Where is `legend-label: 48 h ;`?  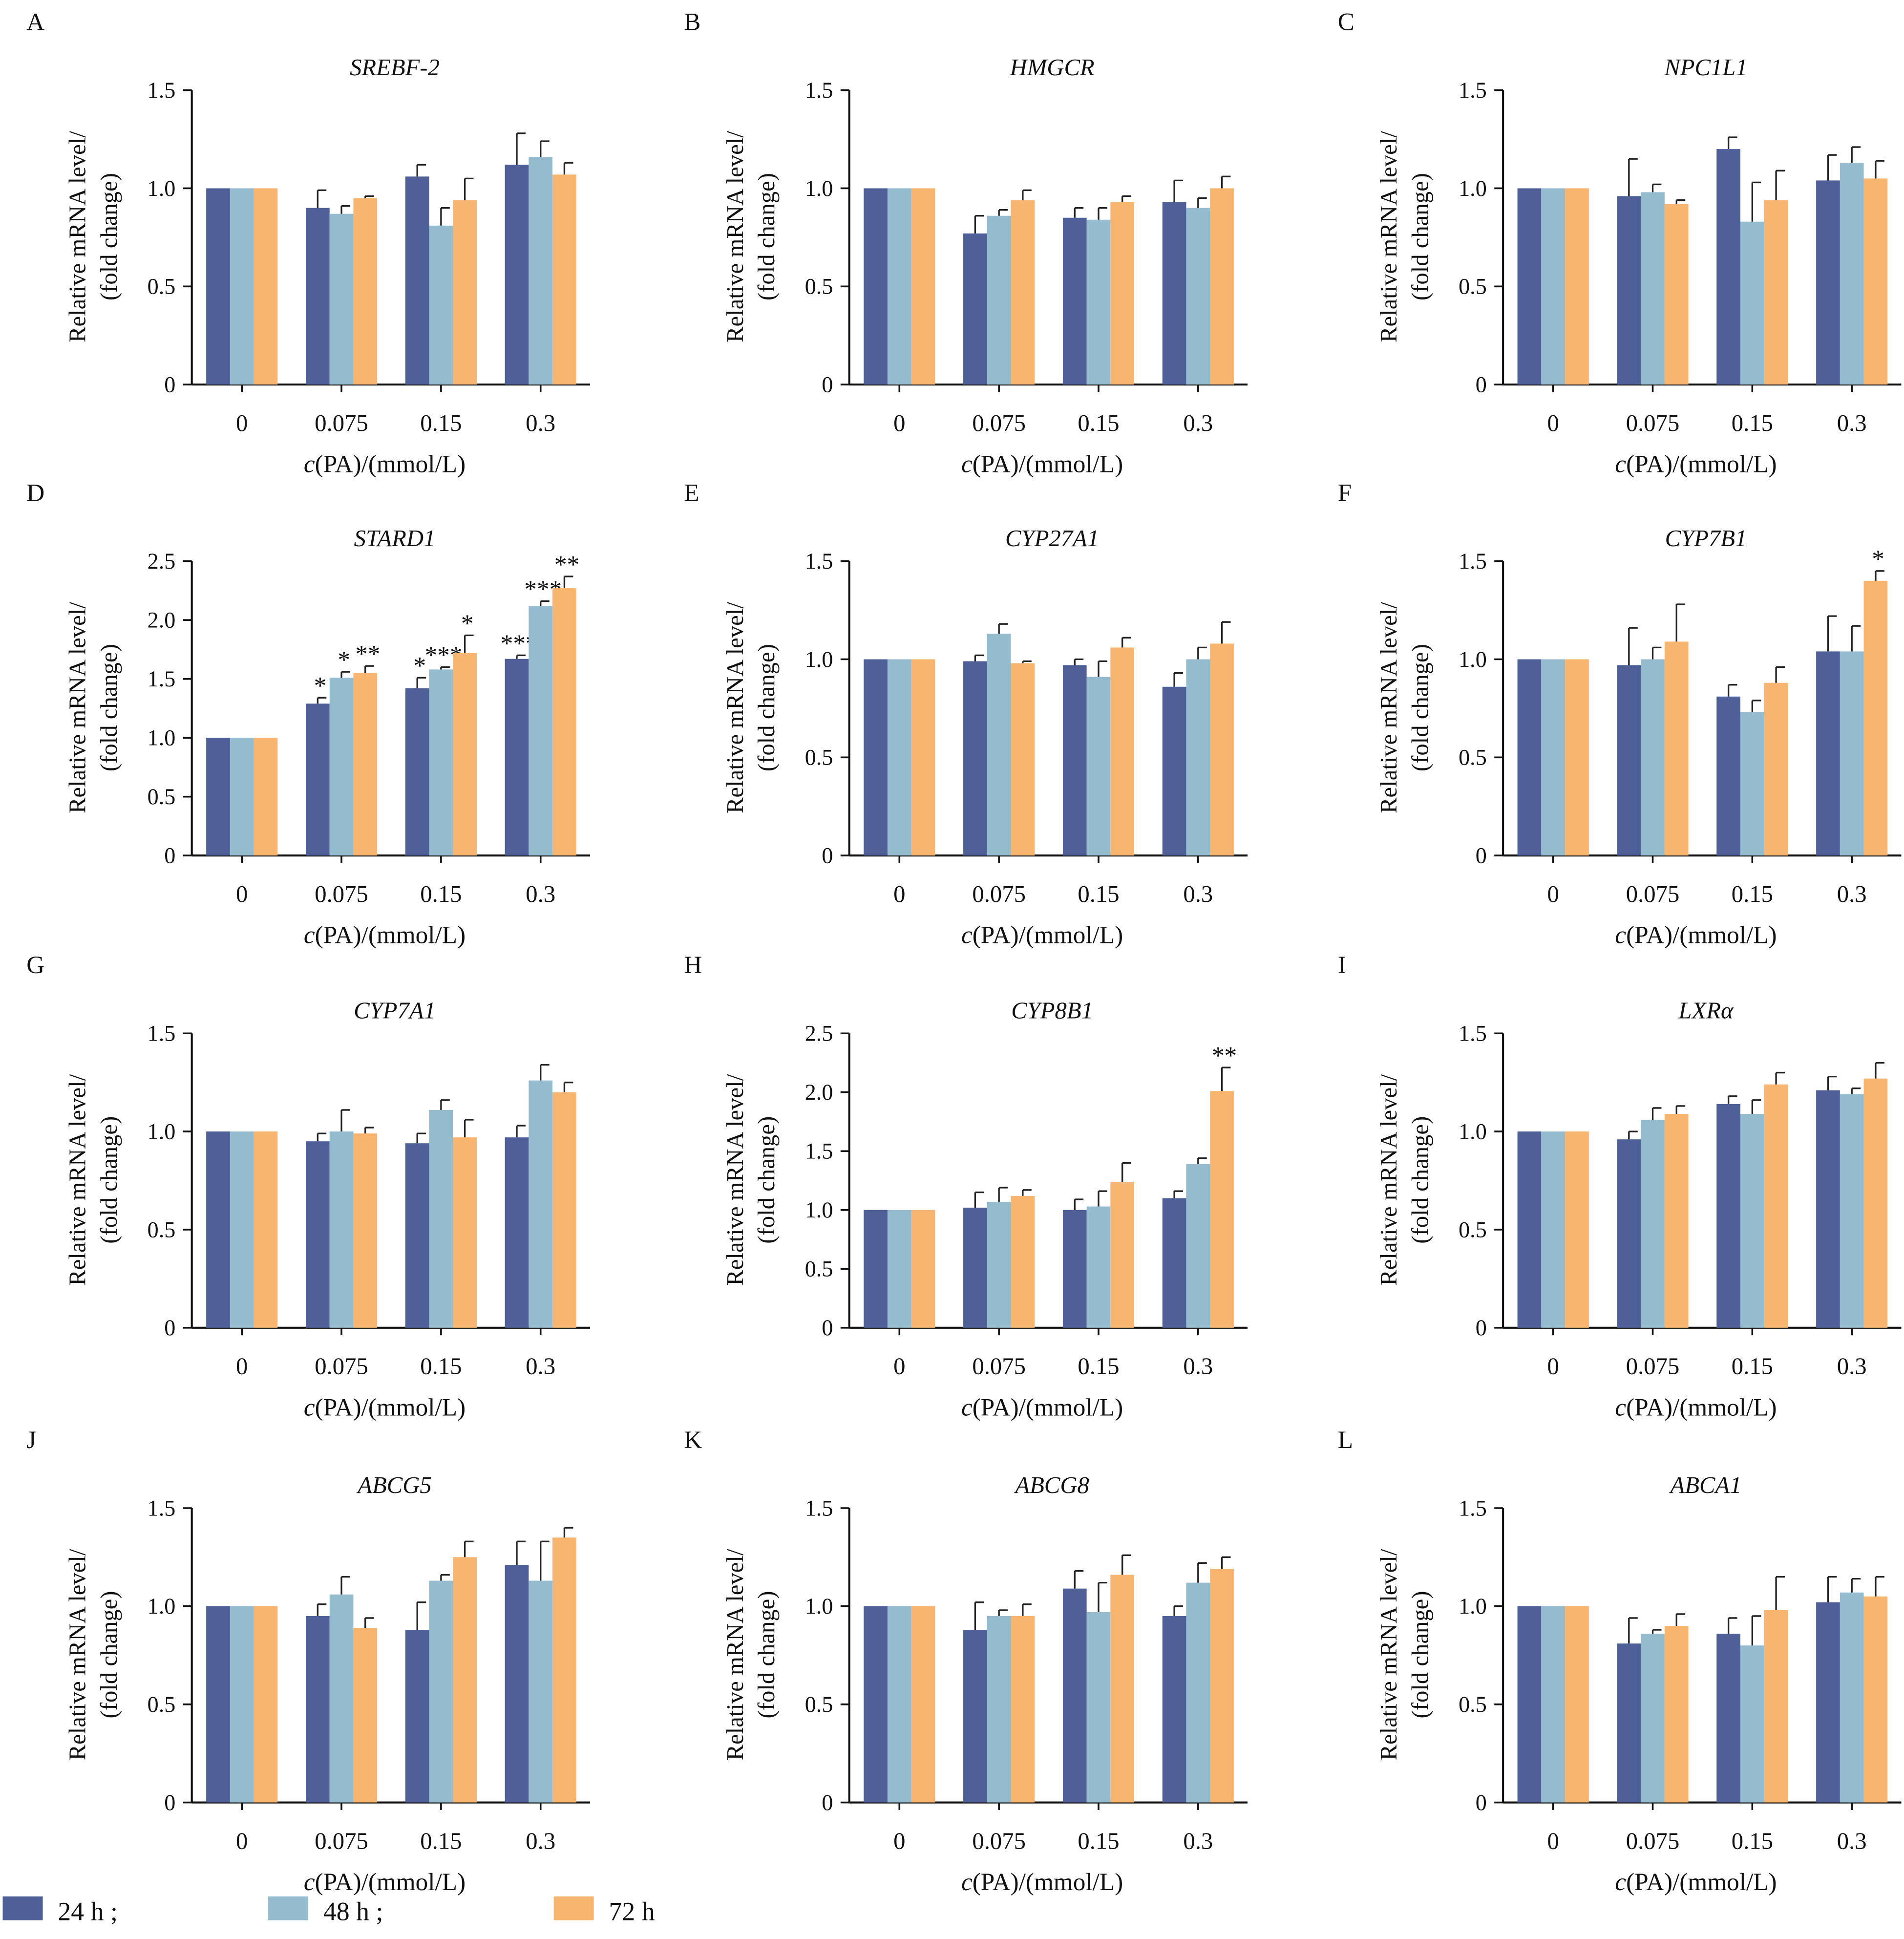 legend-label: 48 h ; is located at coordinates (353, 1911).